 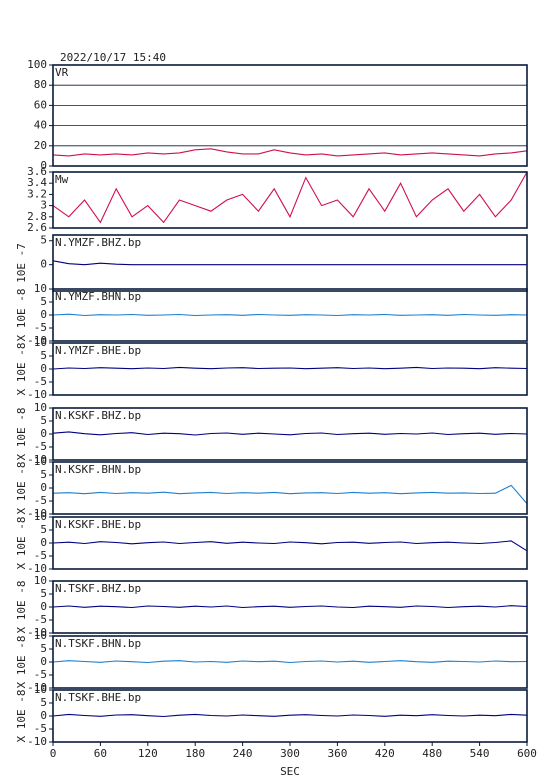 I want to click on x-tick-label: 420, so click(x=385, y=753).